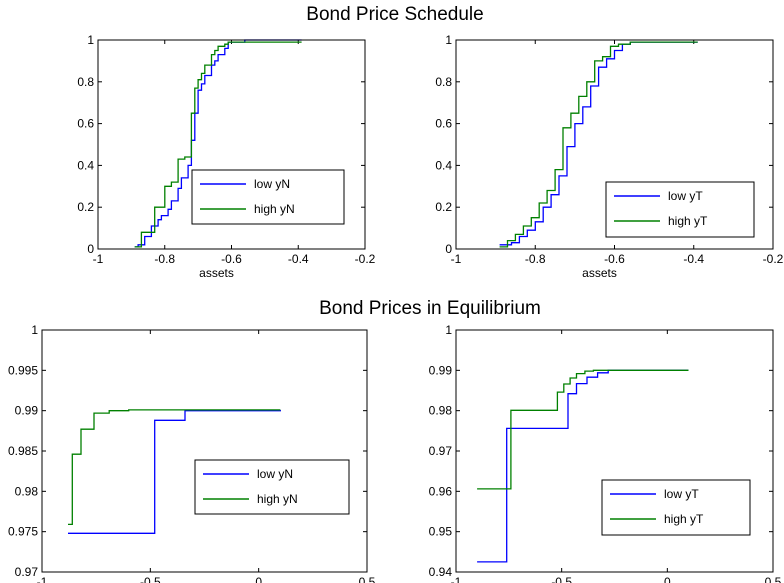 The image size is (784, 583). I want to click on y-tick-label: 0.975, so click(23, 532).